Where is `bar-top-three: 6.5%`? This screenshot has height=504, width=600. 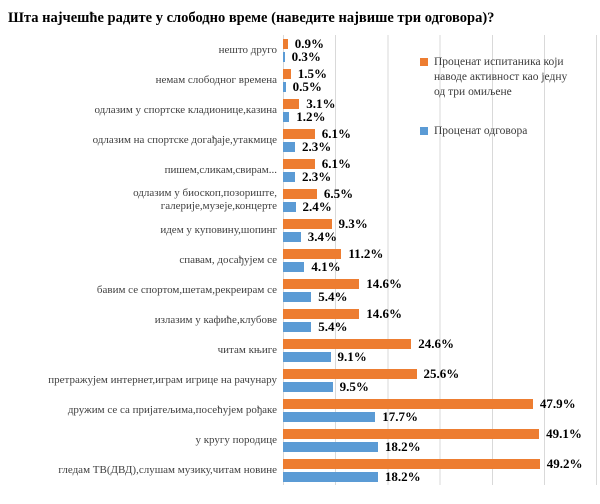
bar-top-three: 6.5% is located at coordinates (318, 193).